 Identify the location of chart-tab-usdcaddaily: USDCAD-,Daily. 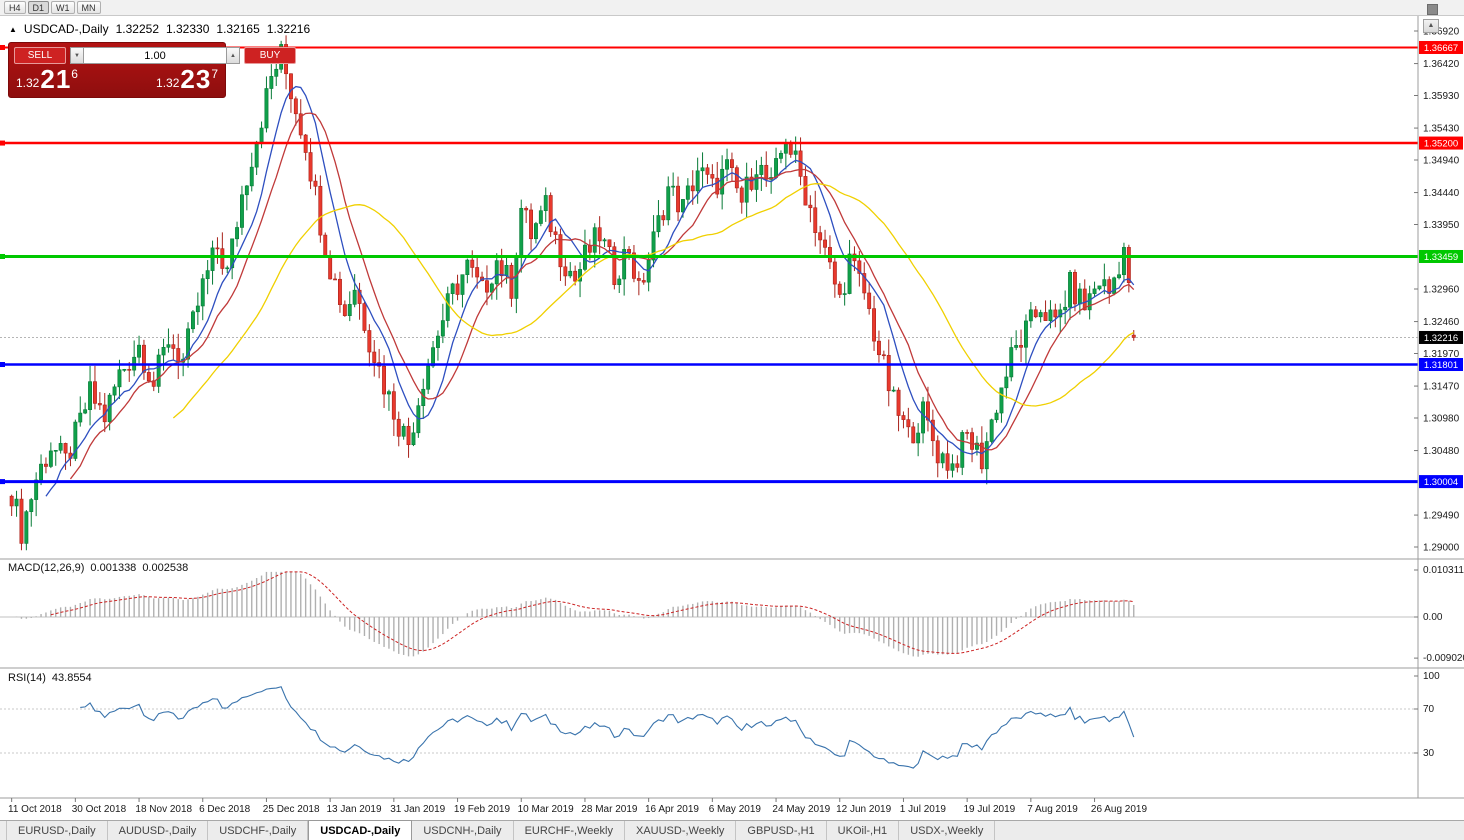
(360, 830).